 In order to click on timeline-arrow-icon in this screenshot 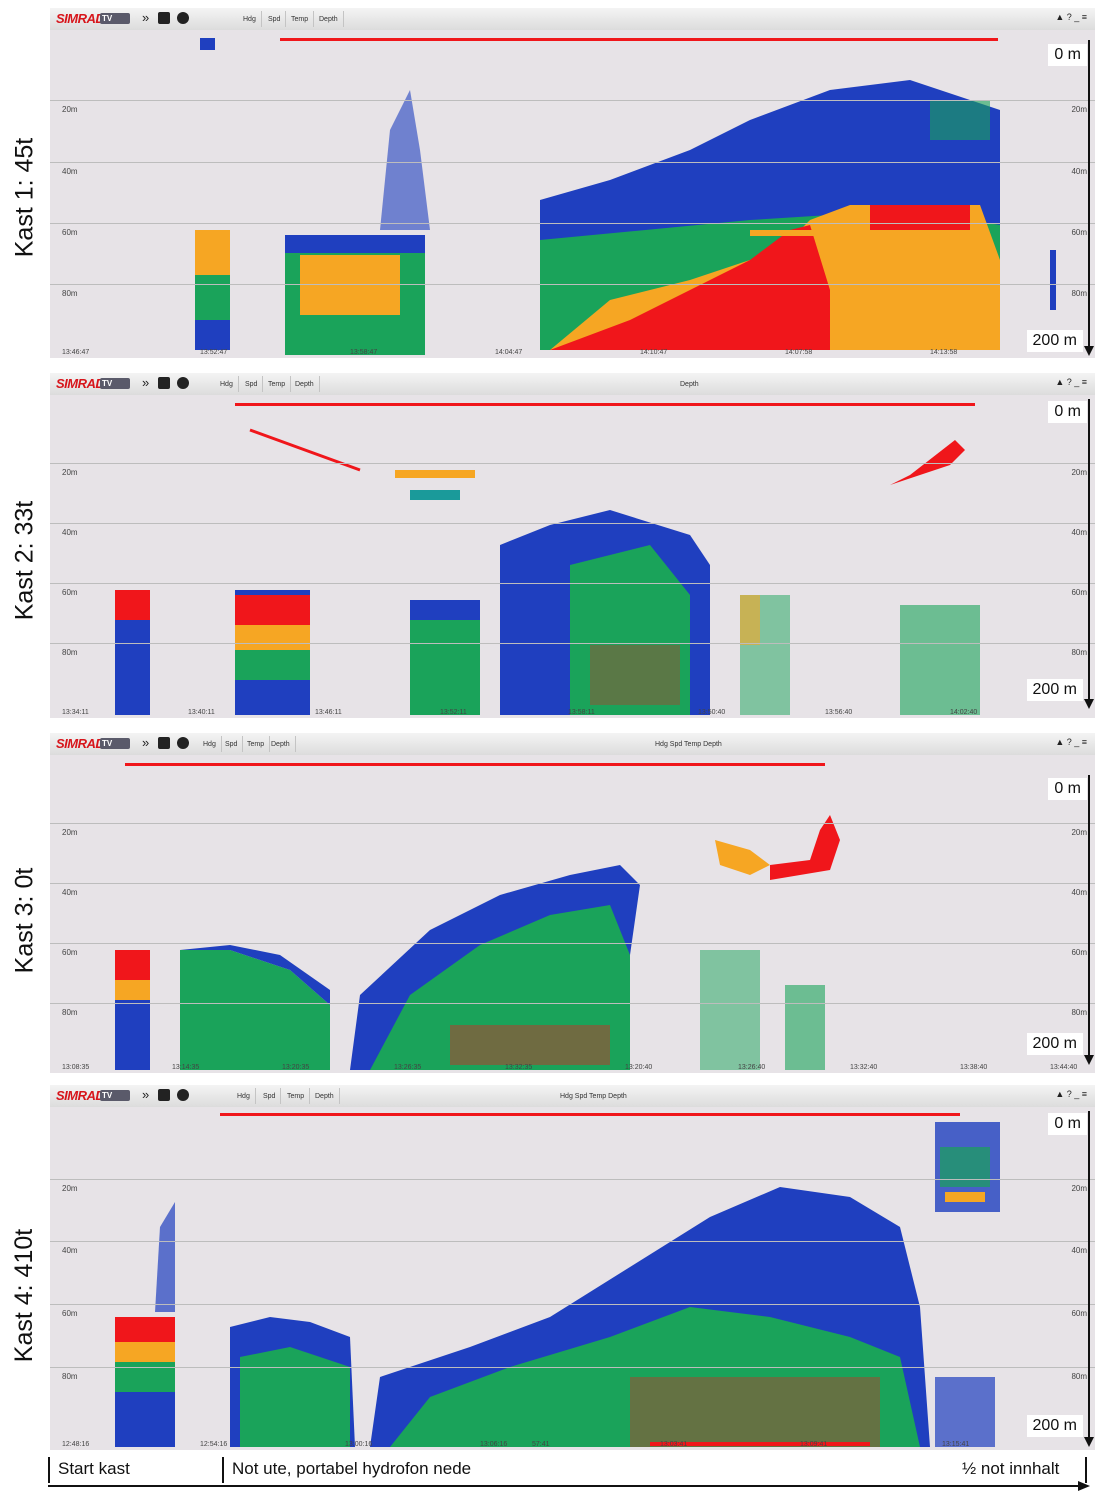, I will do `click(1084, 1486)`.